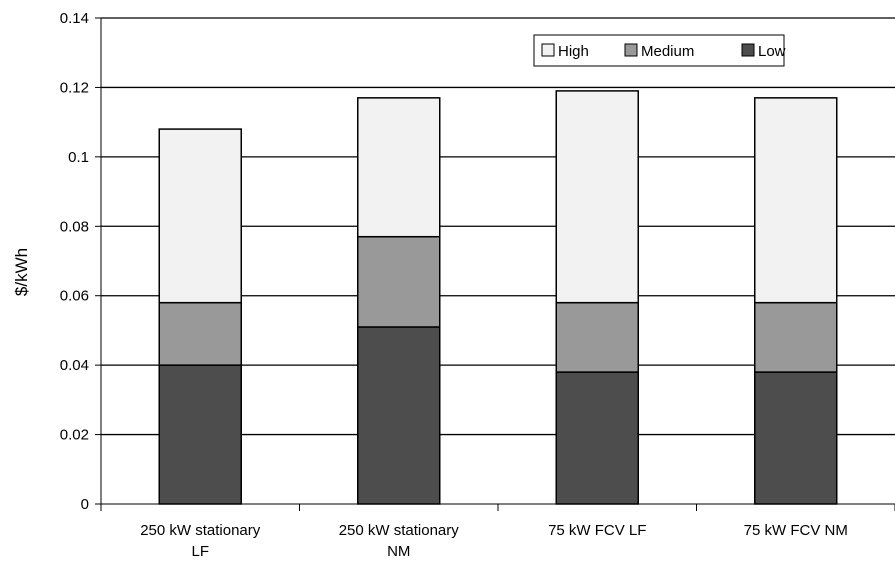 The height and width of the screenshot is (571, 895). Describe the element at coordinates (78, 157) in the screenshot. I see `y-tick-label: 0.1` at that location.